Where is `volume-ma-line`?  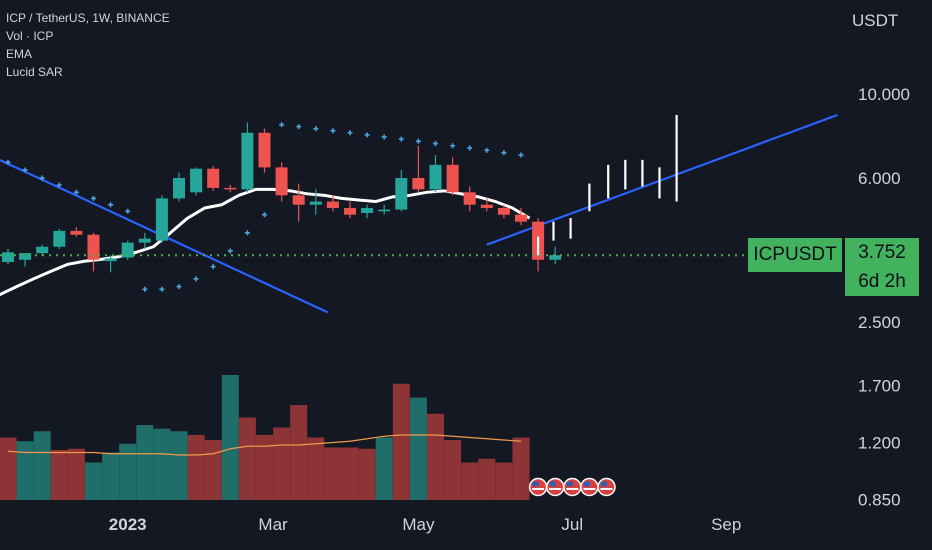 volume-ma-line is located at coordinates (264, 445).